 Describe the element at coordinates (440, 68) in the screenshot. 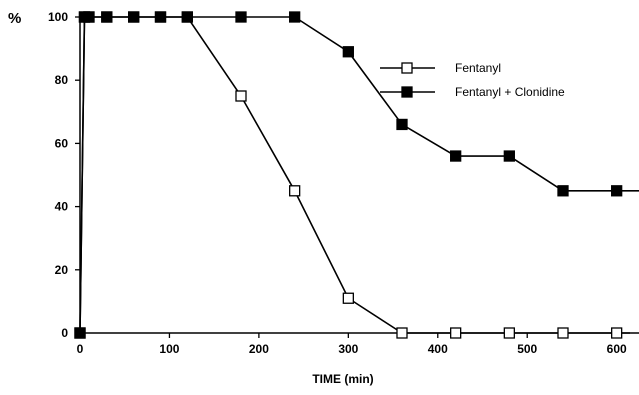

I see `legend-entry: Fentanyl` at that location.